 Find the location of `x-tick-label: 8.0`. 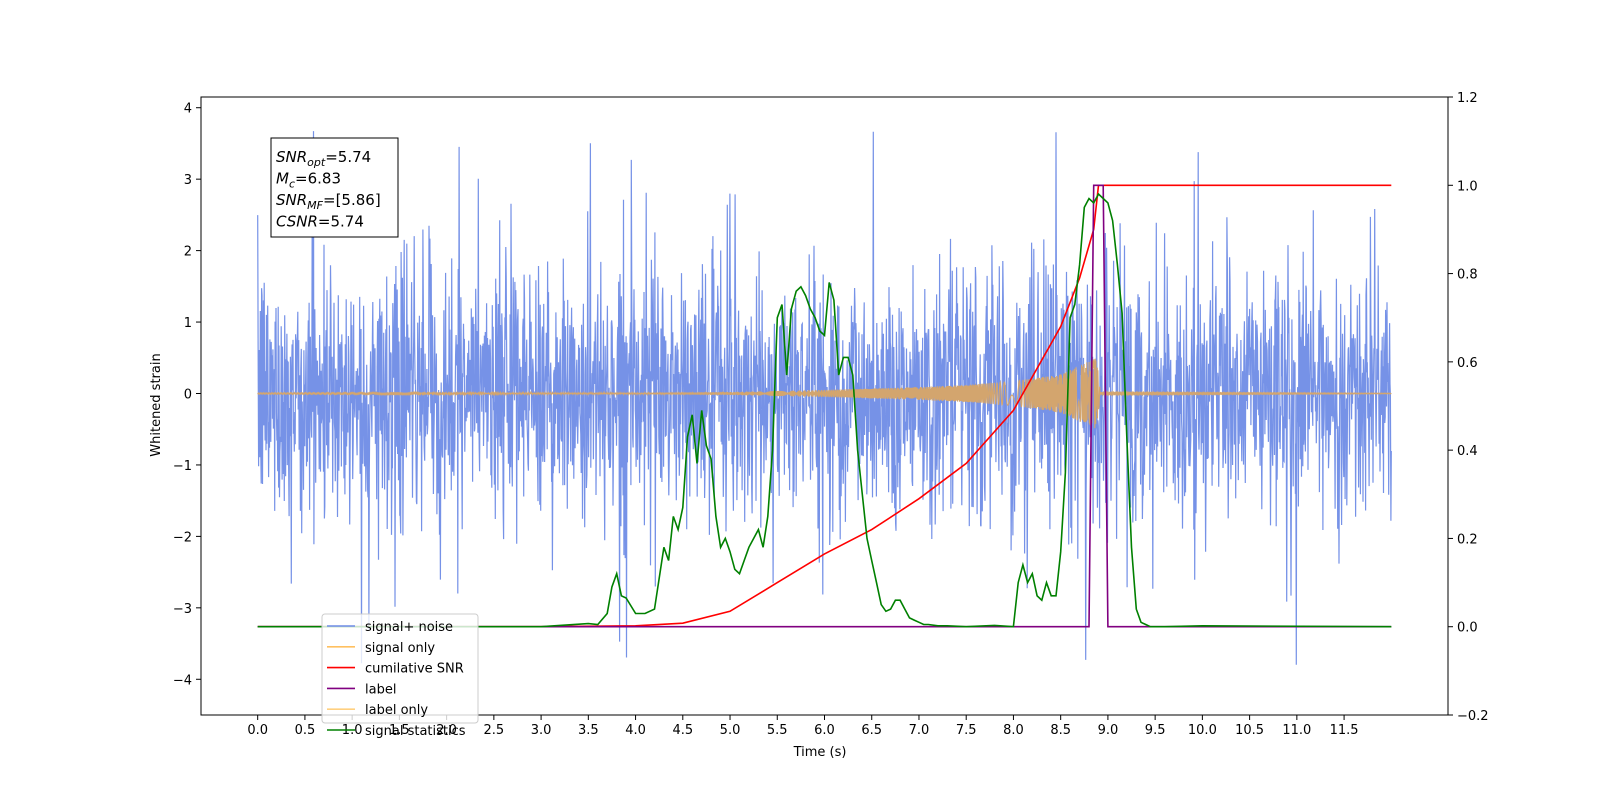

x-tick-label: 8.0 is located at coordinates (1013, 730).